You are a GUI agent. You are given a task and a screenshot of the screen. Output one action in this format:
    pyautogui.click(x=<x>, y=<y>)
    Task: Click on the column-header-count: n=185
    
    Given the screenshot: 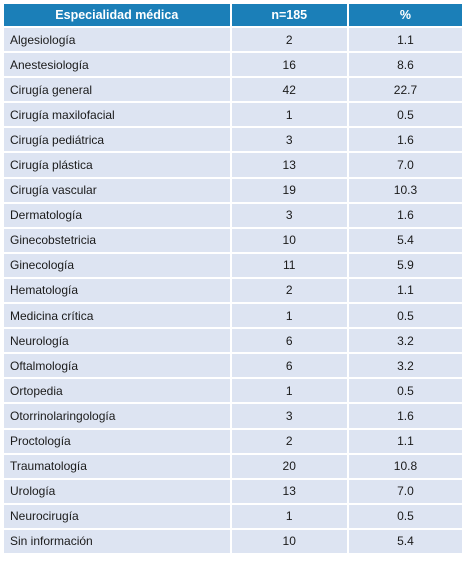 What is the action you would take?
    pyautogui.click(x=289, y=15)
    